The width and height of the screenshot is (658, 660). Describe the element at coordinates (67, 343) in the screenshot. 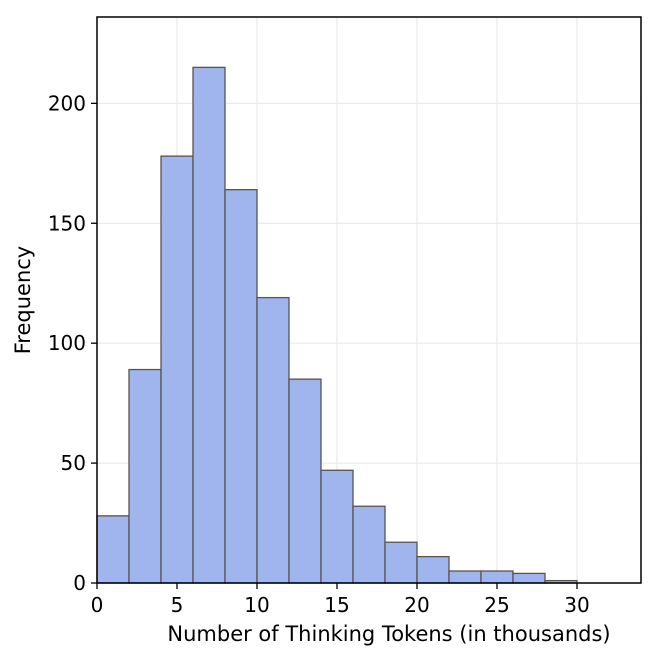

I see `y-tick-label: 100` at that location.